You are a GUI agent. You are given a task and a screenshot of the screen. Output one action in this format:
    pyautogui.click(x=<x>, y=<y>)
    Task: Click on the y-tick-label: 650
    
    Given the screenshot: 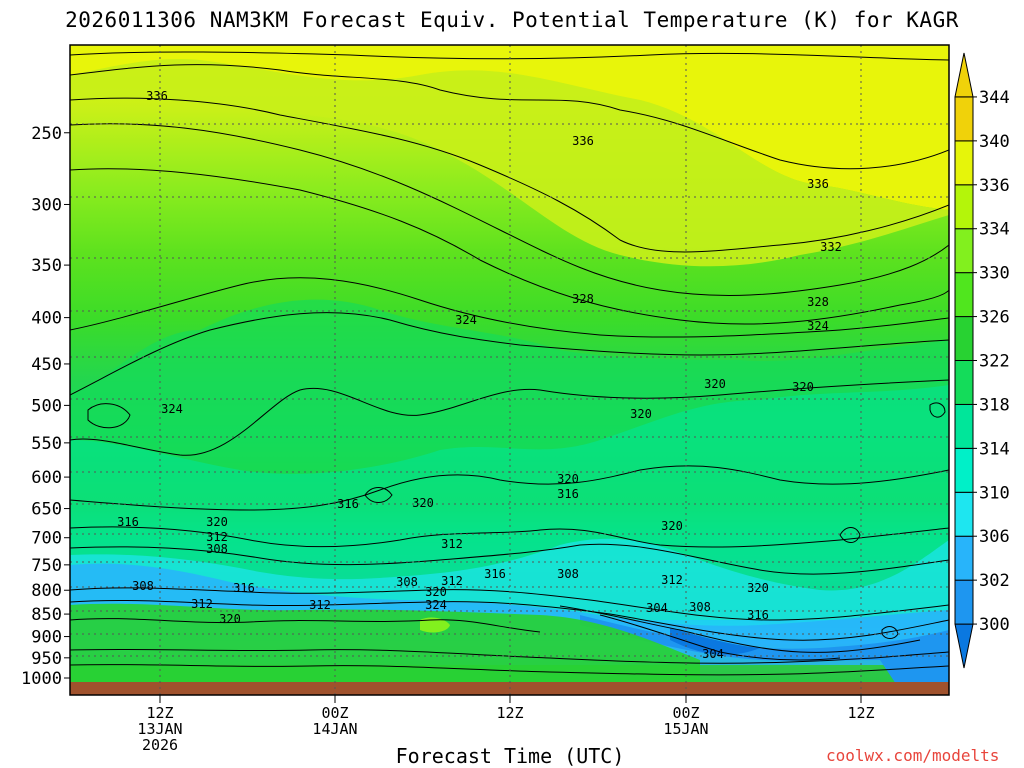 What is the action you would take?
    pyautogui.click(x=46, y=510)
    